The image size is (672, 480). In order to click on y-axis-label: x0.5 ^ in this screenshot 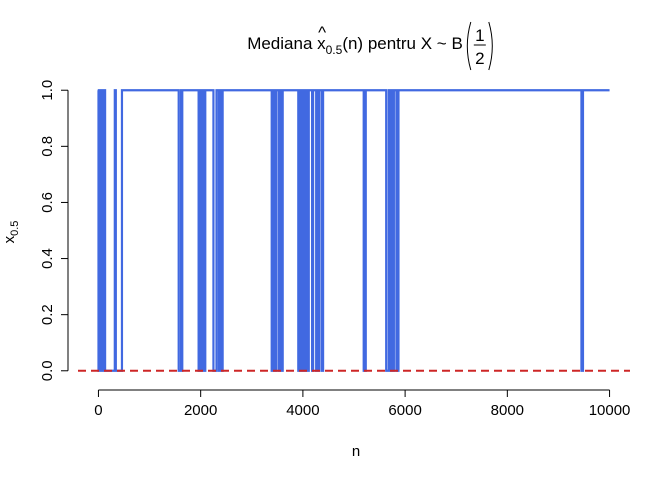, I will do `click(10, 232)`.